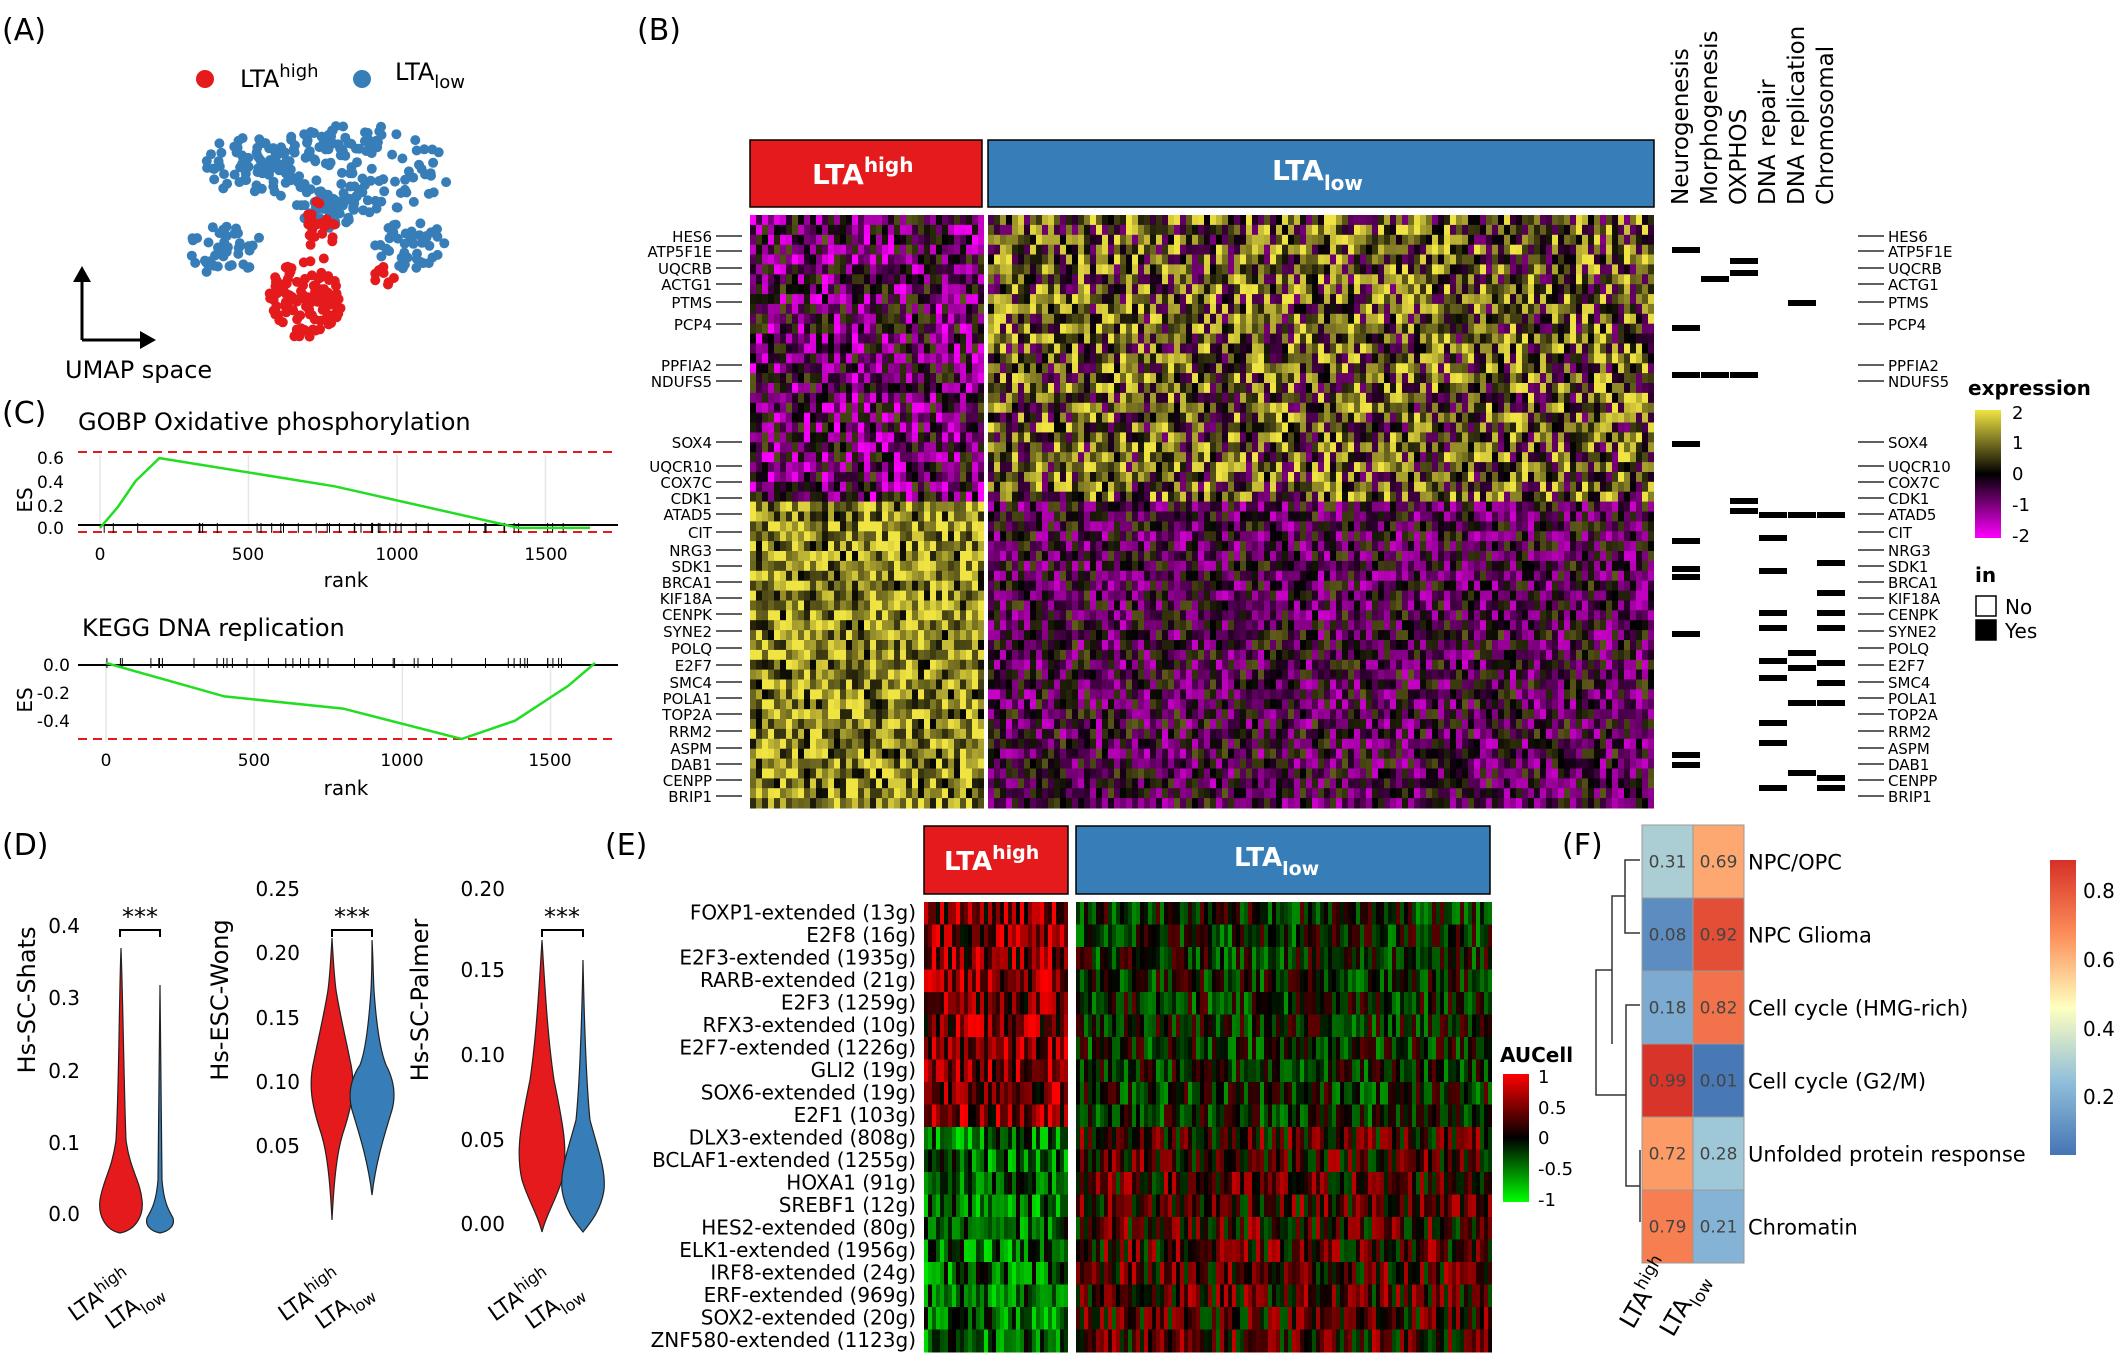 The height and width of the screenshot is (1359, 2118). What do you see at coordinates (24, 413) in the screenshot?
I see `panel-label-c: (C)` at bounding box center [24, 413].